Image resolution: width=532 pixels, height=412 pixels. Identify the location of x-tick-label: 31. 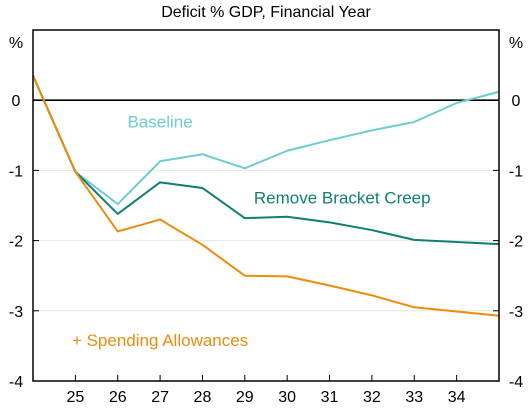
(330, 397).